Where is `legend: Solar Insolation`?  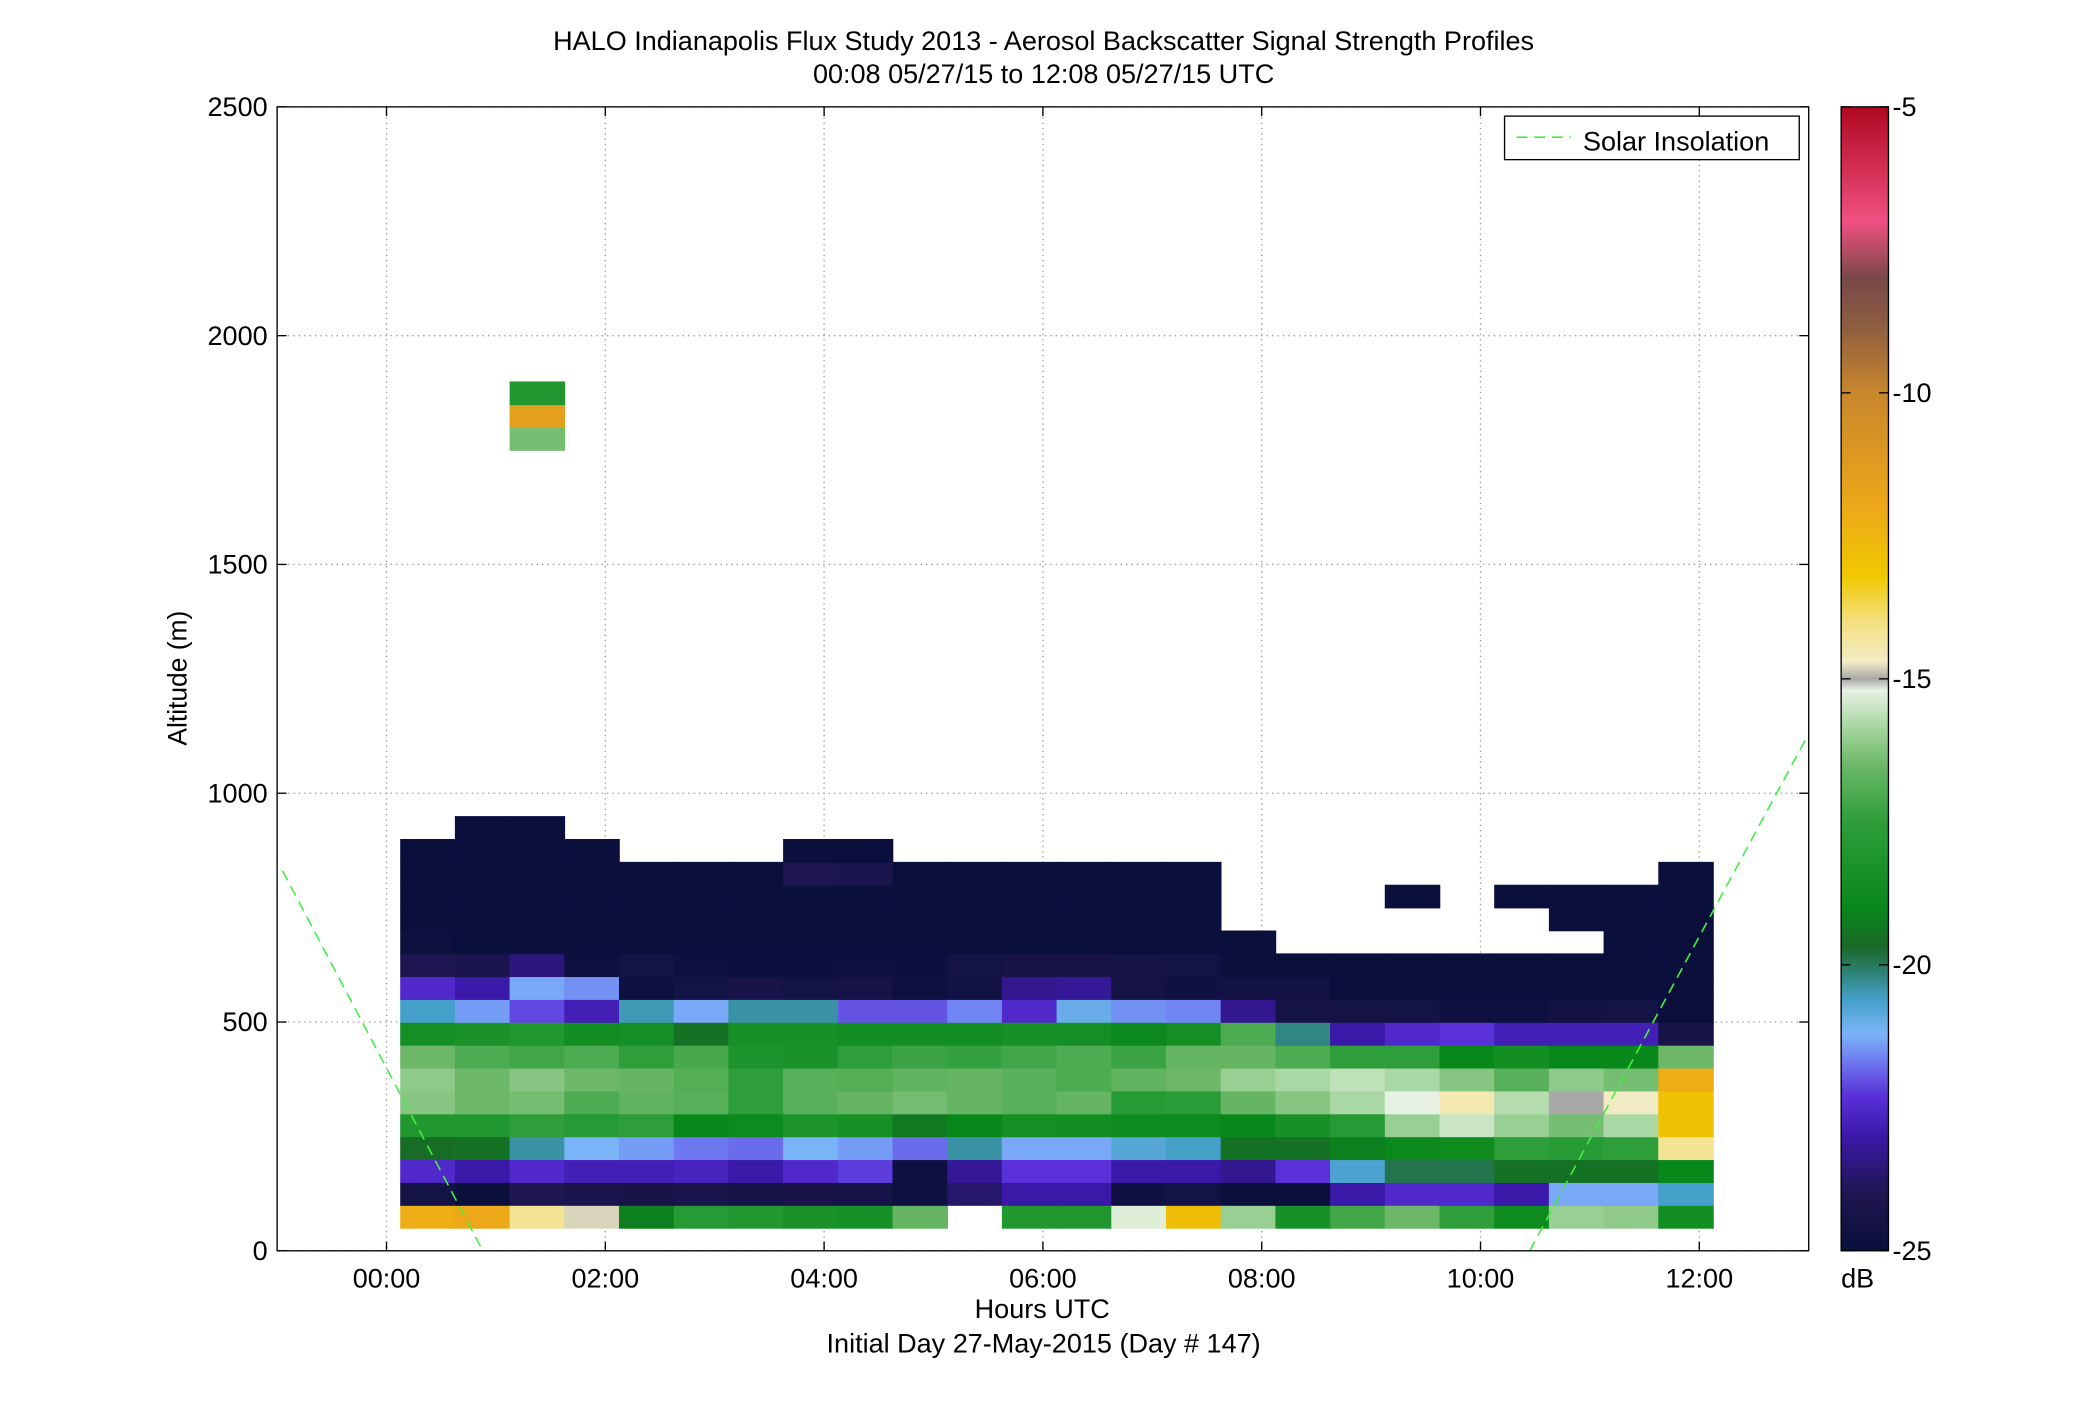
legend: Solar Insolation is located at coordinates (1651, 138).